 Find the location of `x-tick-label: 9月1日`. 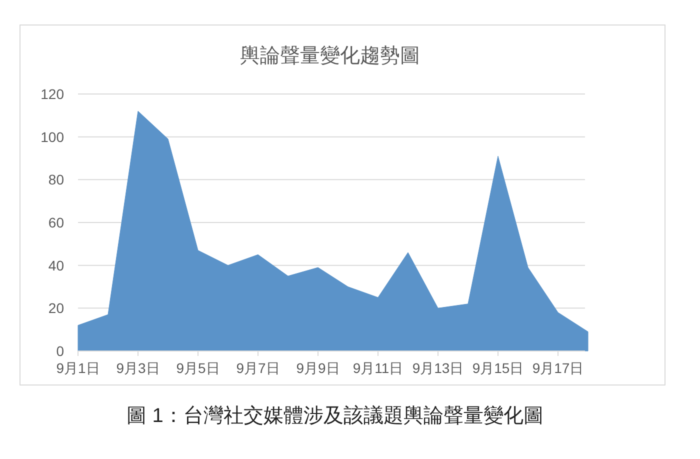

x-tick-label: 9月1日 is located at coordinates (78, 368).